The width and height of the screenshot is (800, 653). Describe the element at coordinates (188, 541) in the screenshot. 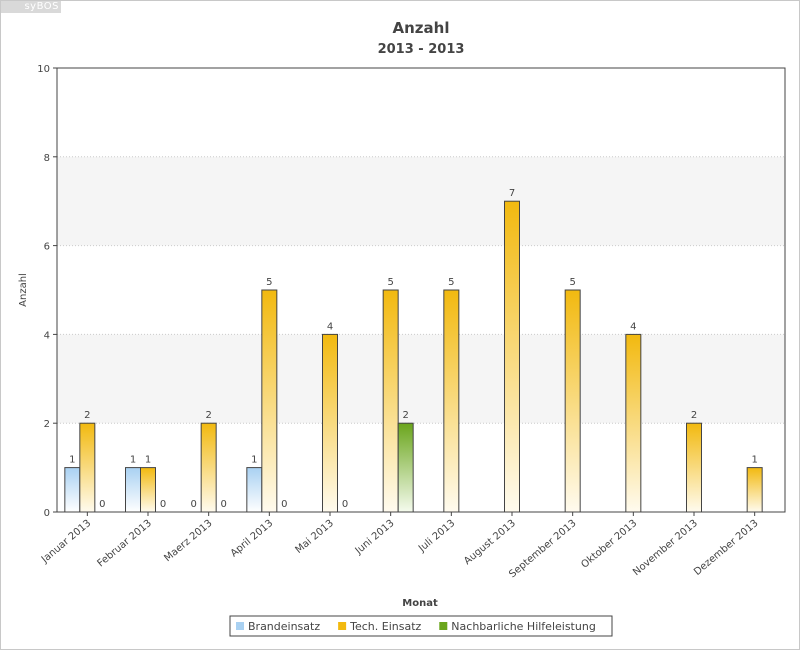

I see `x-tick-label: Maerz 2013` at that location.